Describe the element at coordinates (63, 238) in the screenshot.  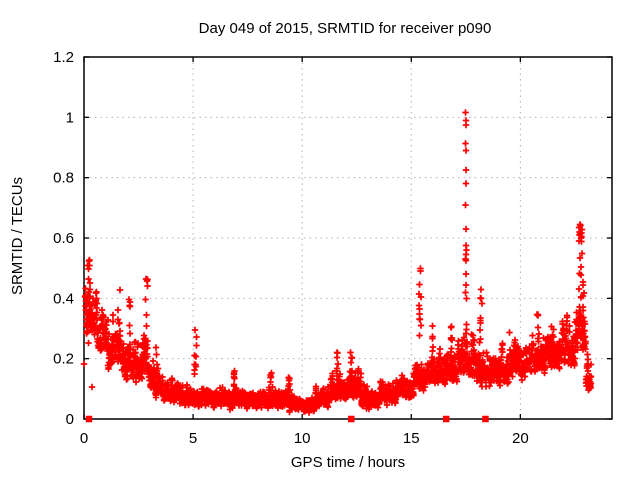
I see `y-tick-label: 0.6` at that location.